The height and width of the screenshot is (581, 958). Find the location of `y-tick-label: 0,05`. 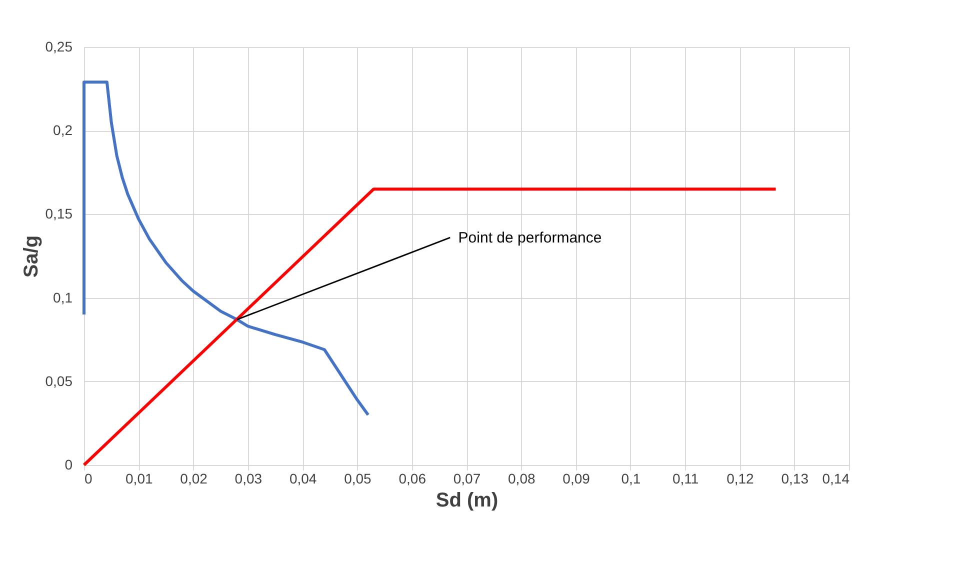

y-tick-label: 0,05 is located at coordinates (59, 380).